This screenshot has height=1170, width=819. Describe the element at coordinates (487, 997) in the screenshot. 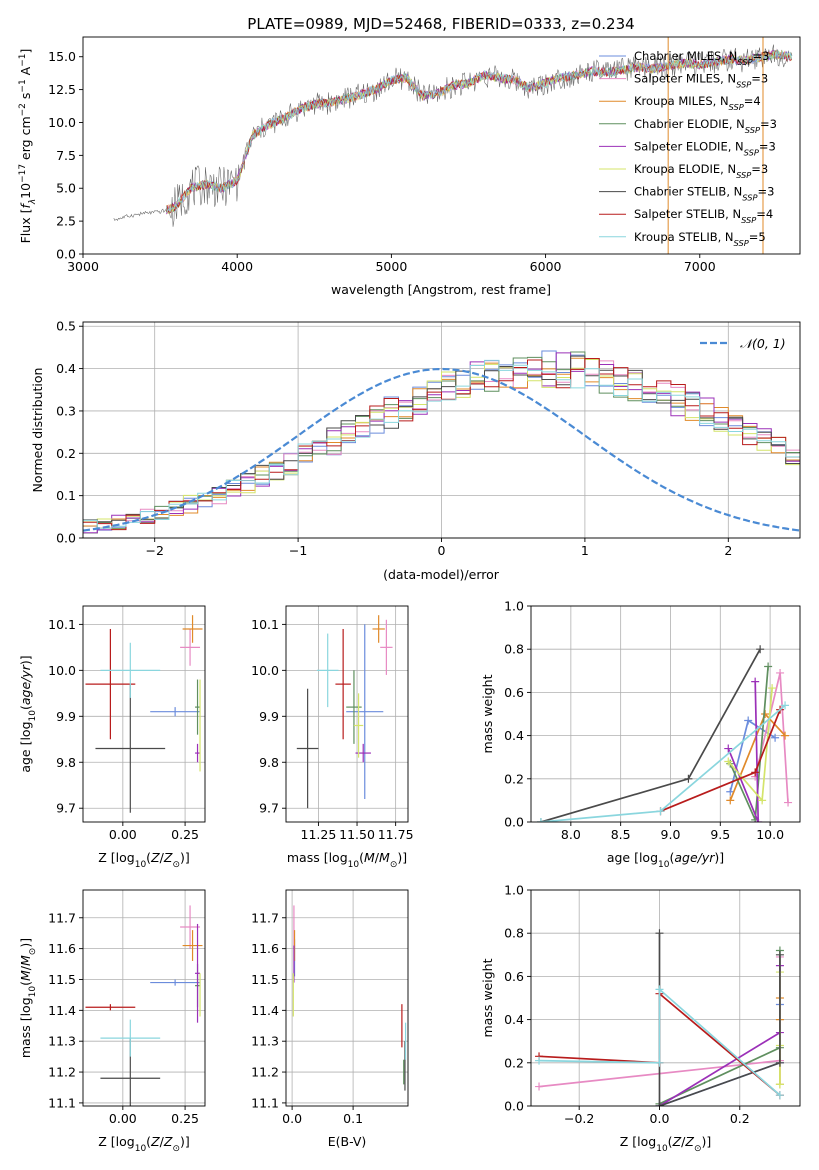

I see `y-axis-label: mass weight` at that location.